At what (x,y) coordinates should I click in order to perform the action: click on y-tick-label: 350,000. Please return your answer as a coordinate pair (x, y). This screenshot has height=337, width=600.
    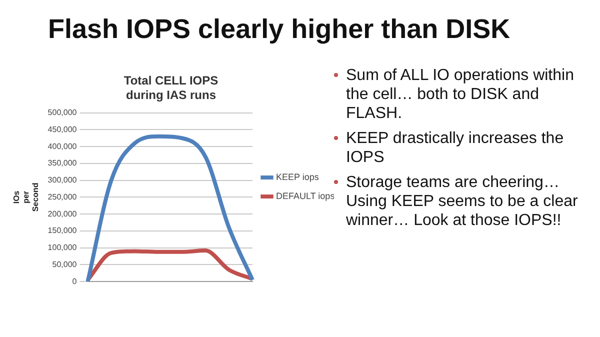
    Looking at the image, I should click on (63, 163).